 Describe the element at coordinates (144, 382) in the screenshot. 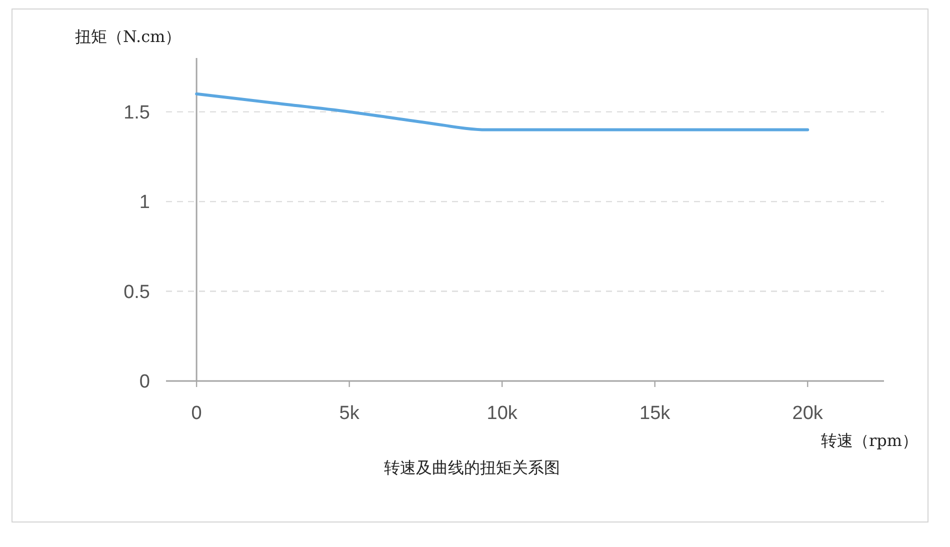

I see `y-tick-label: 0` at that location.